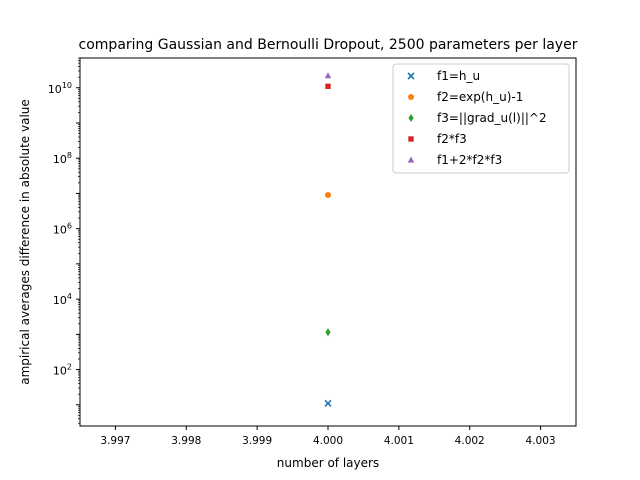 The height and width of the screenshot is (480, 640). What do you see at coordinates (62, 158) in the screenshot?
I see `y-tick-label: 10⁸` at bounding box center [62, 158].